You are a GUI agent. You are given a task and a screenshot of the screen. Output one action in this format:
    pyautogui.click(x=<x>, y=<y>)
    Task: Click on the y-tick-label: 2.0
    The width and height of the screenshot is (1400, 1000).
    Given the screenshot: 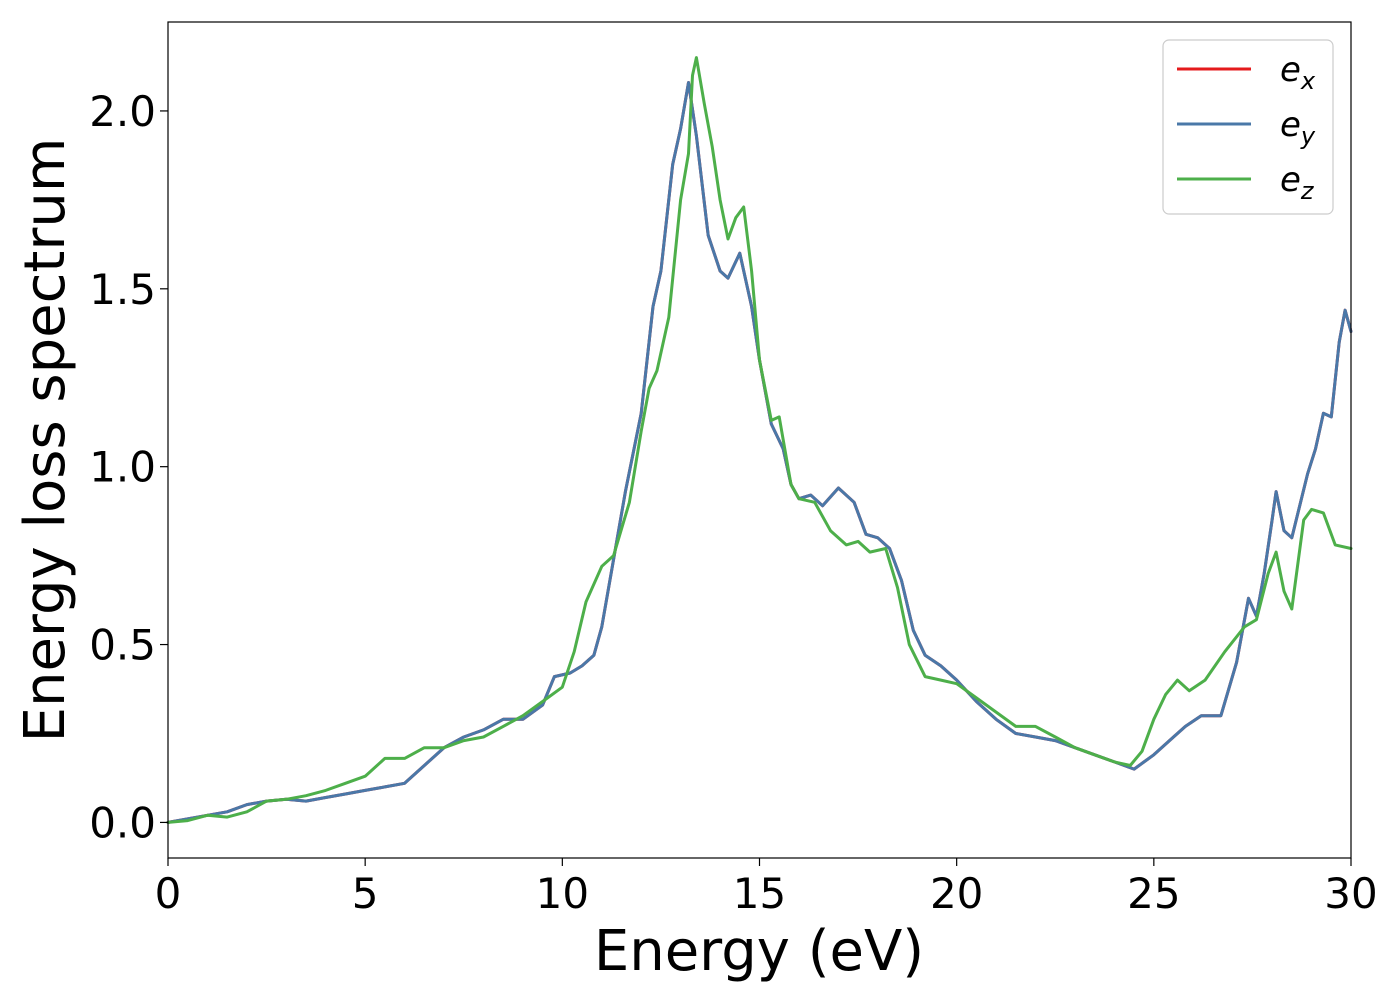 What is the action you would take?
    pyautogui.click(x=122, y=111)
    